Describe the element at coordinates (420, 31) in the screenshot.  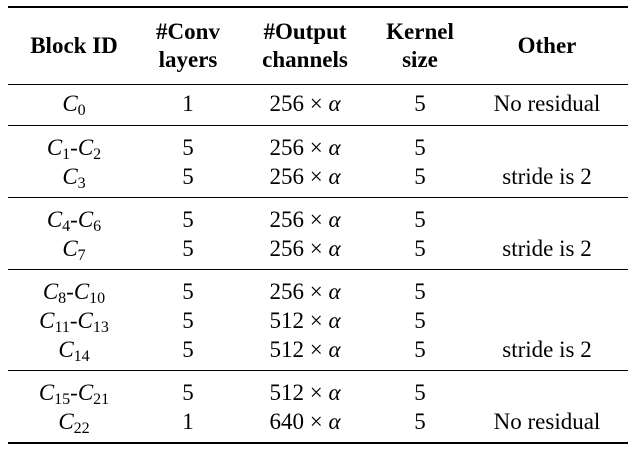
I see `header-kernel-line1: Kernel` at that location.